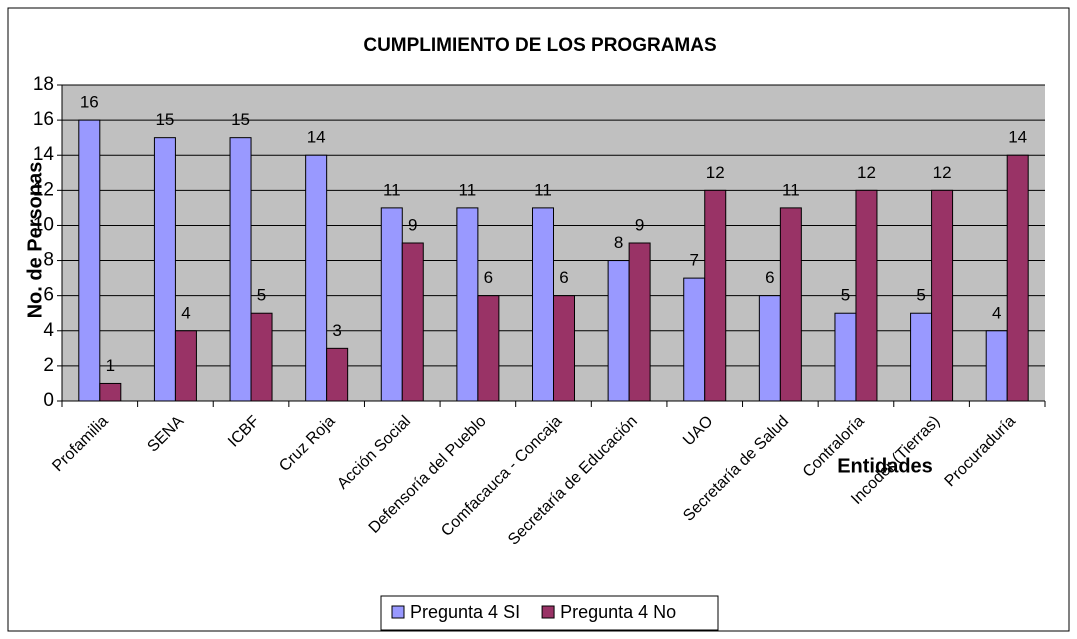 The width and height of the screenshot is (1077, 639). Describe the element at coordinates (48, 295) in the screenshot. I see `y-tick-label: 6` at that location.